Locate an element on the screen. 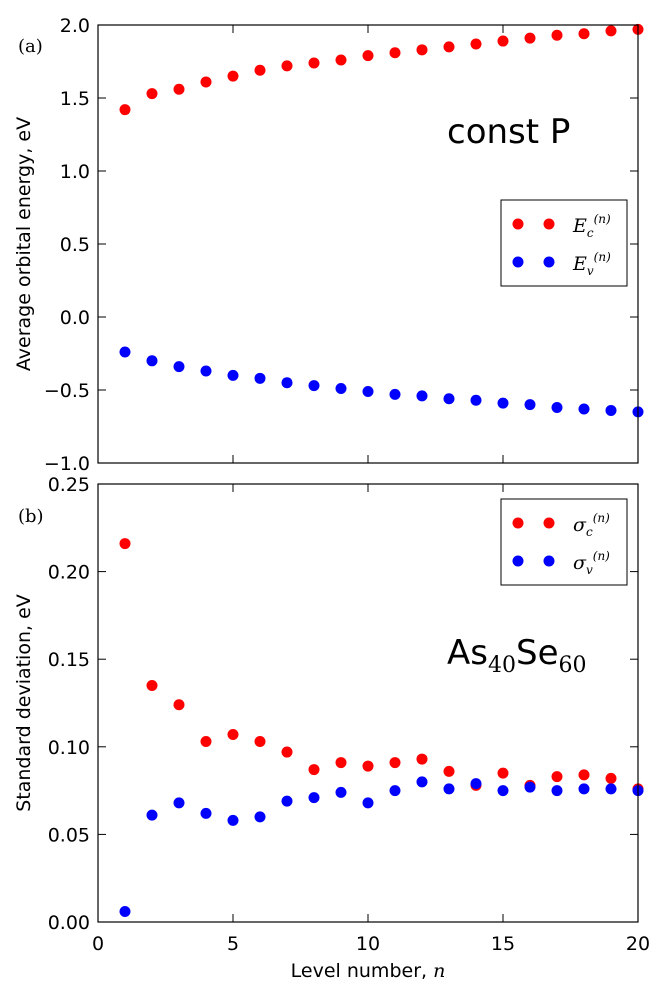 This screenshot has height=997, width=664. legend: Ec(n)Ev(n) is located at coordinates (564, 243).